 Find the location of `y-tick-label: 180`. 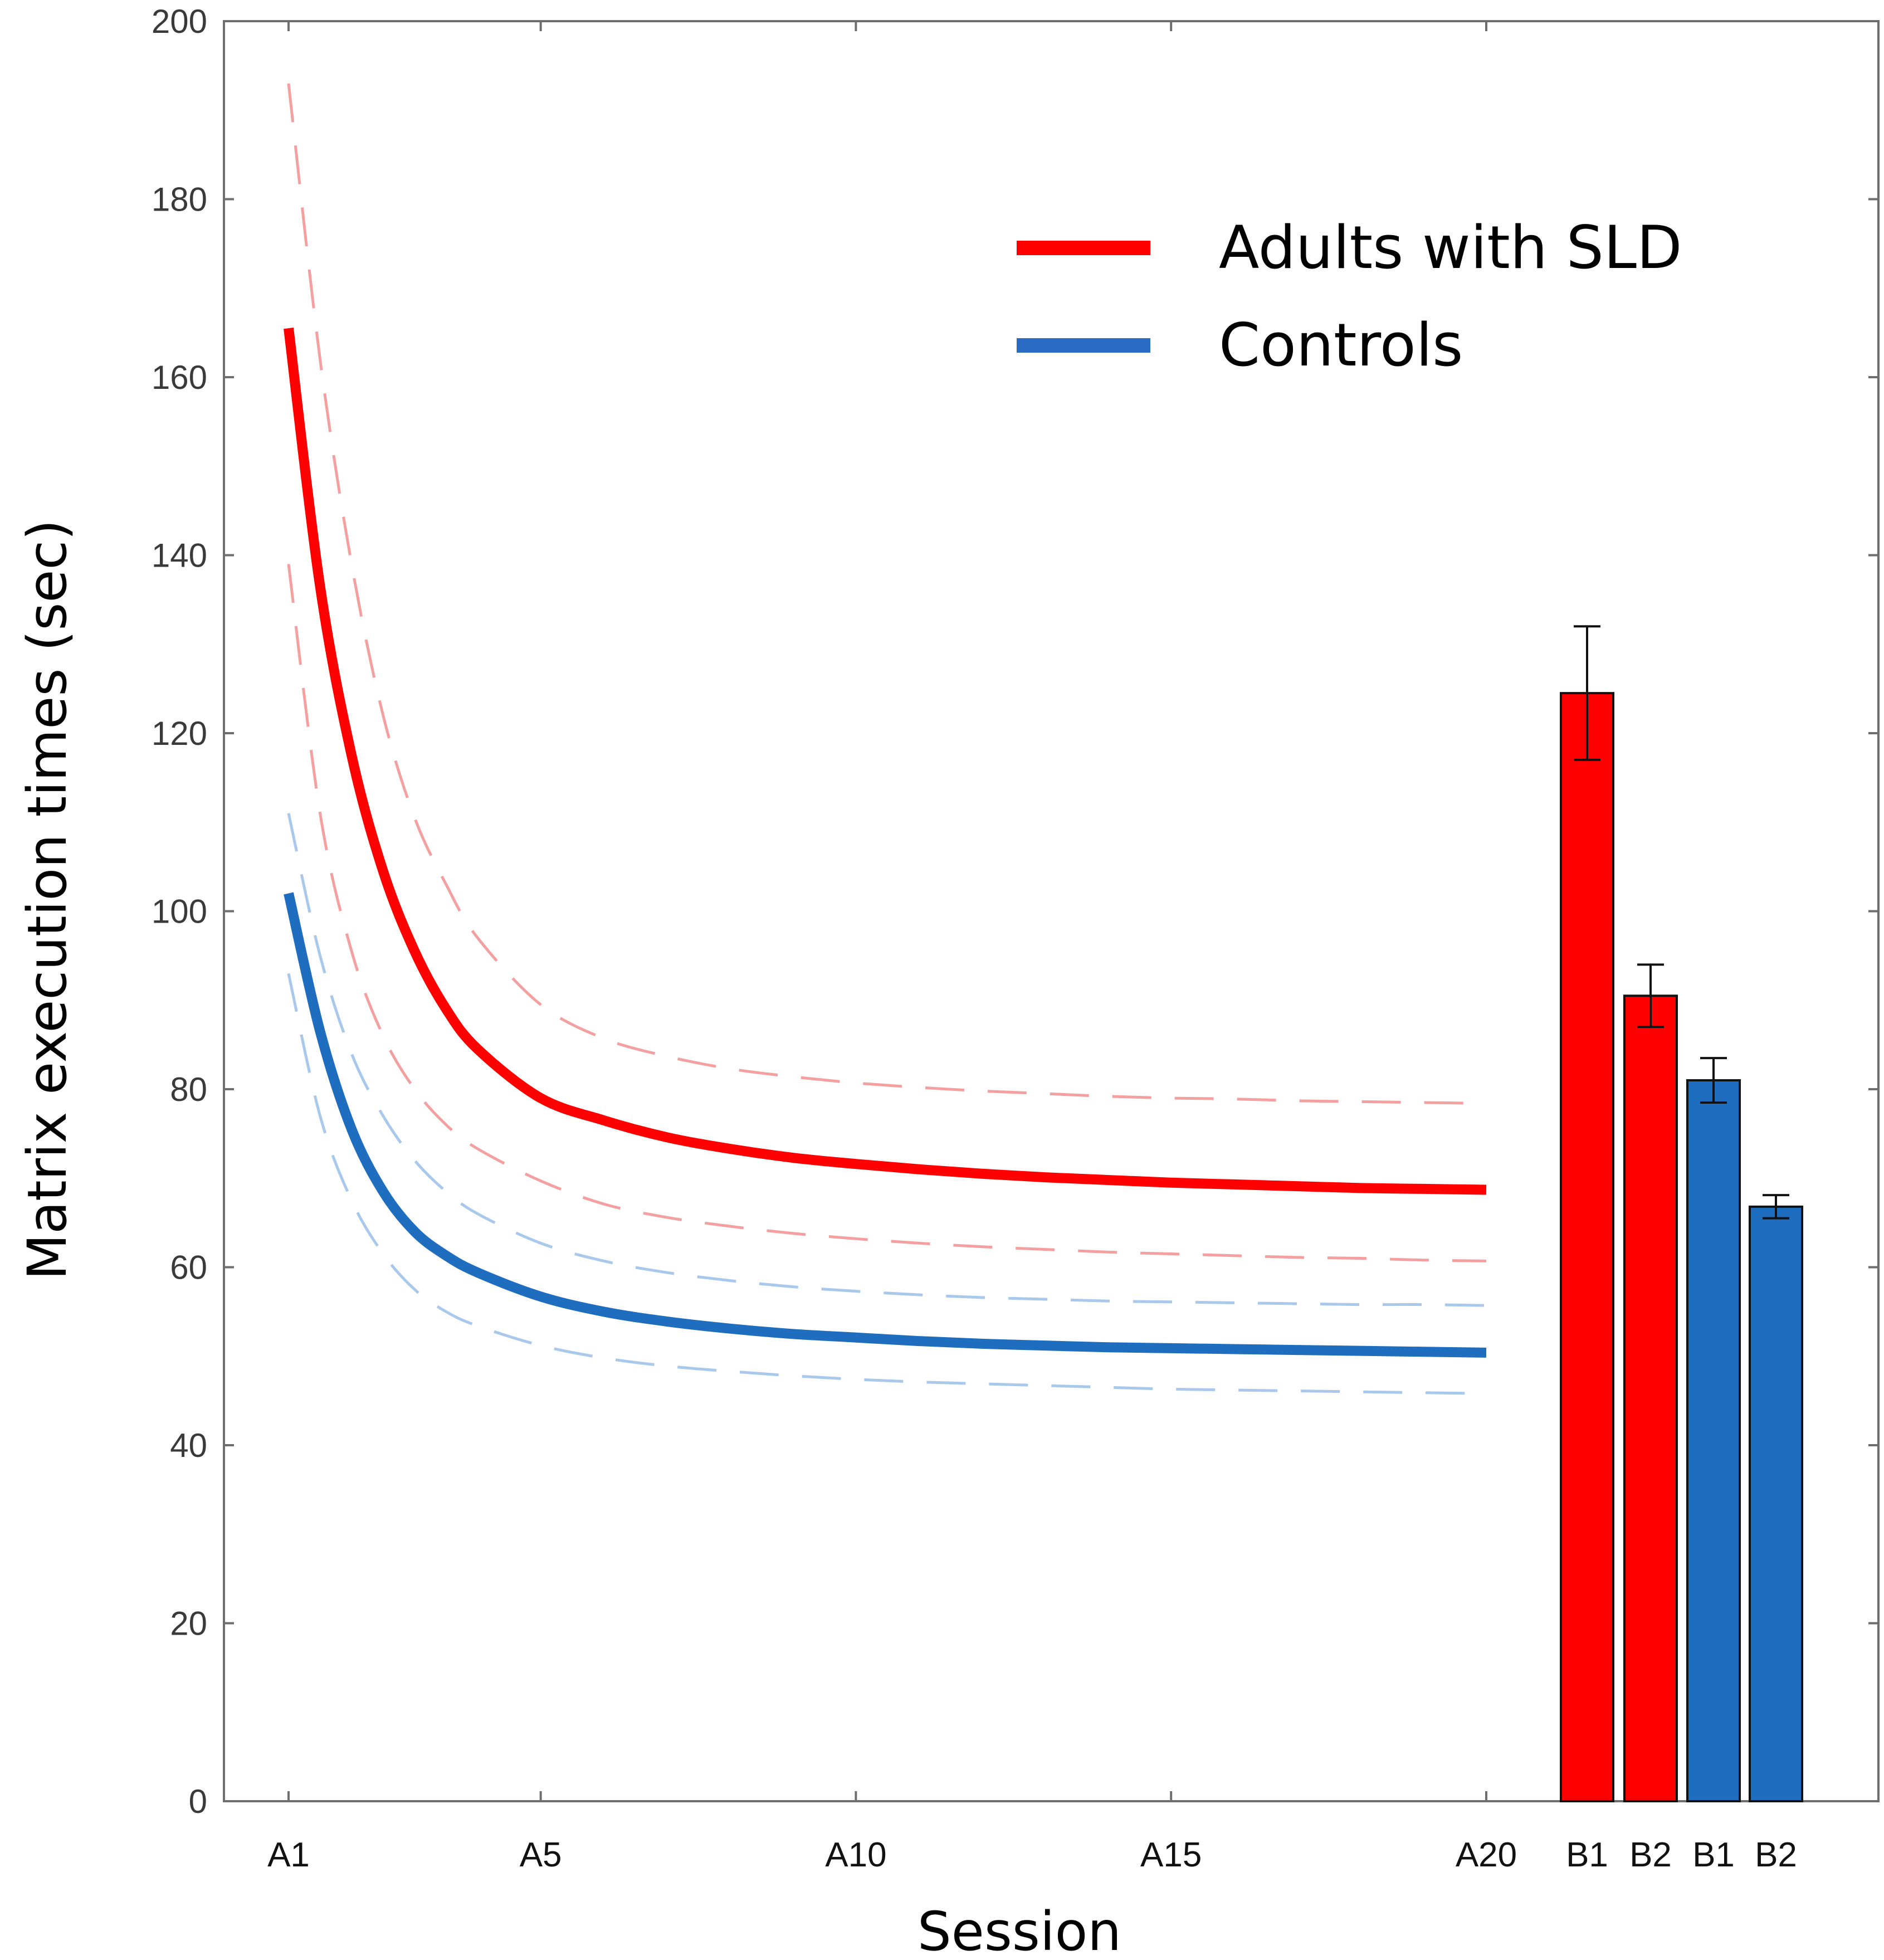

y-tick-label: 180 is located at coordinates (179, 199).